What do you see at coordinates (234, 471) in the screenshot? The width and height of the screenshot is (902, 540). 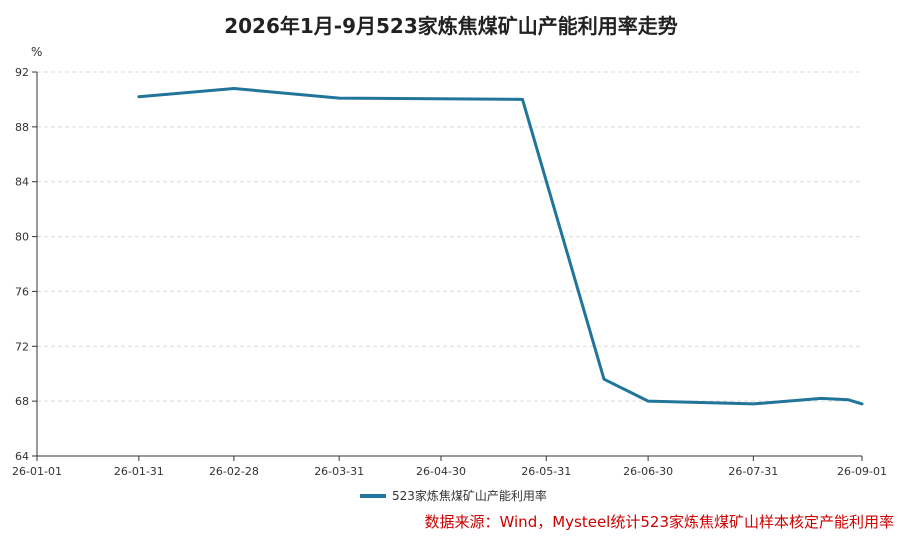 I see `x-tick-label: 26-02-28` at bounding box center [234, 471].